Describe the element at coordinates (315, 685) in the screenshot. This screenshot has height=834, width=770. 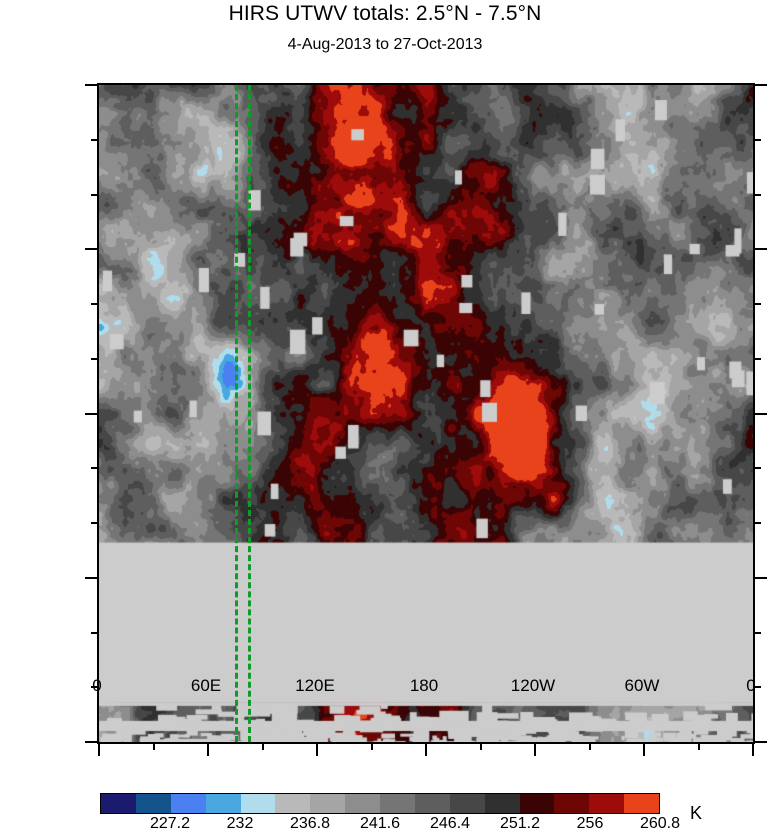
I see `x-axis-label: 120E` at that location.